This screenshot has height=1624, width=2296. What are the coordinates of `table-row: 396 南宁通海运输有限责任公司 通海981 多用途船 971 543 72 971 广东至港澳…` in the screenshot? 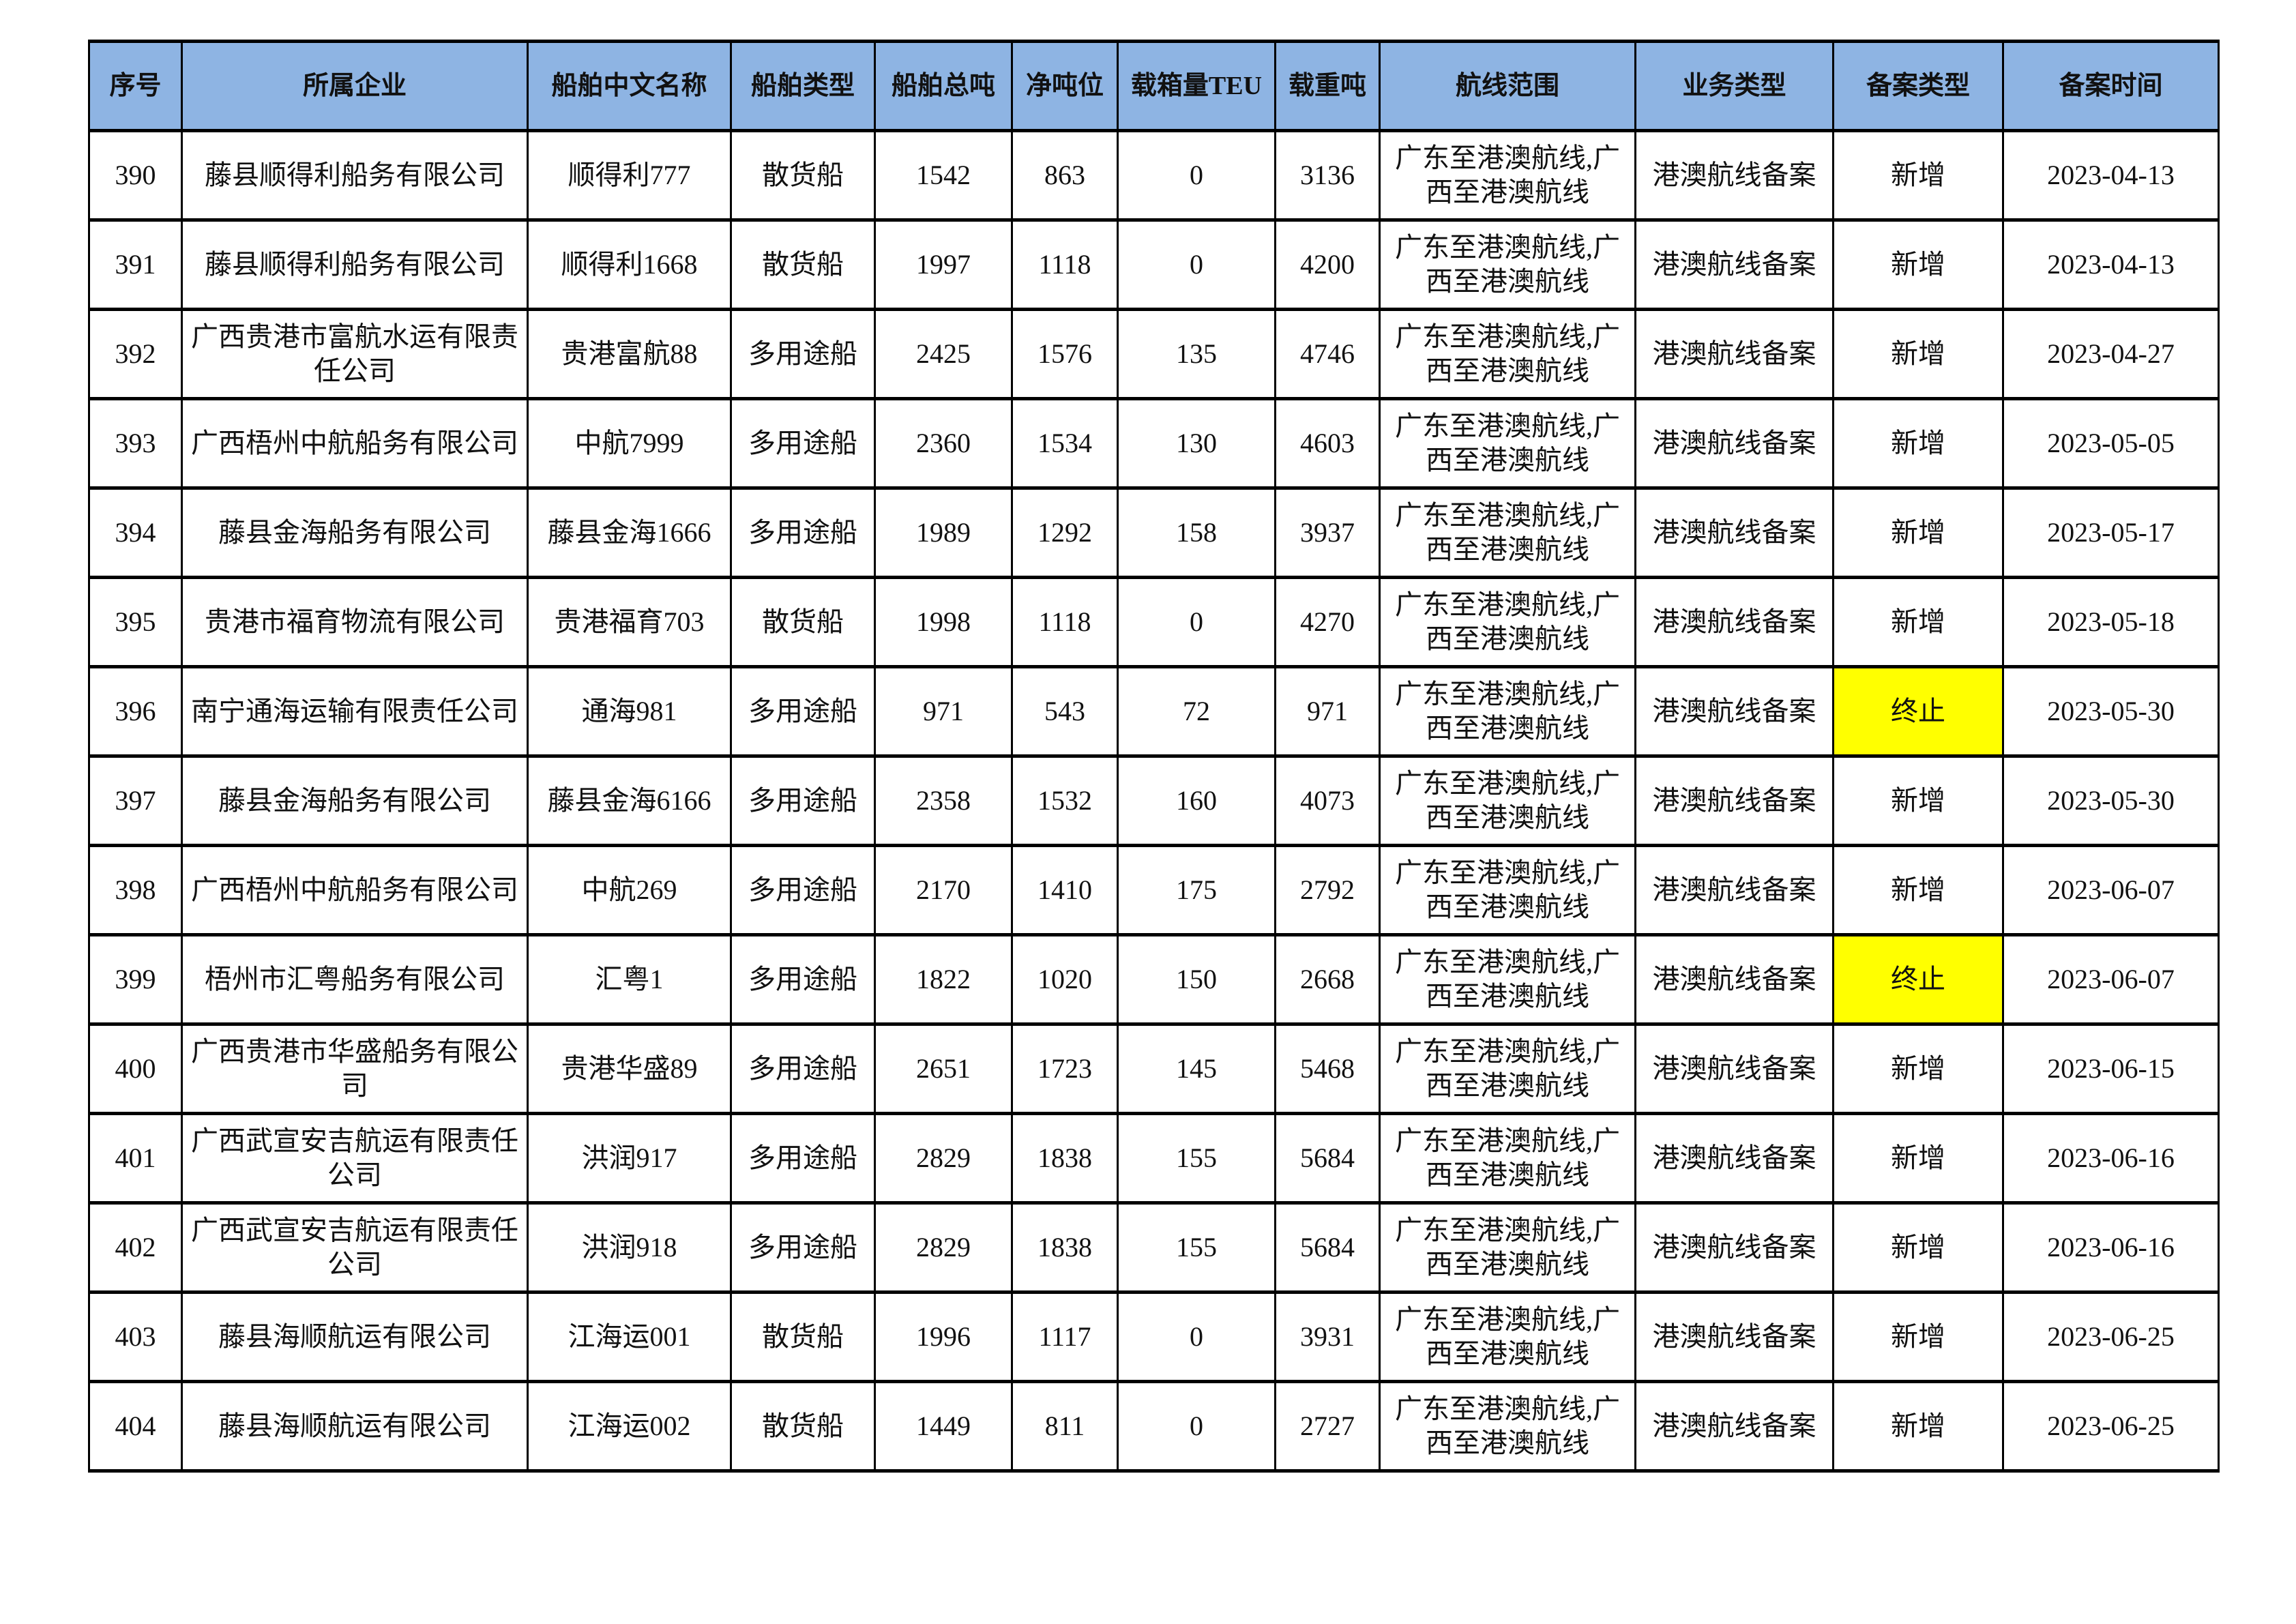 It's located at (1154, 711).